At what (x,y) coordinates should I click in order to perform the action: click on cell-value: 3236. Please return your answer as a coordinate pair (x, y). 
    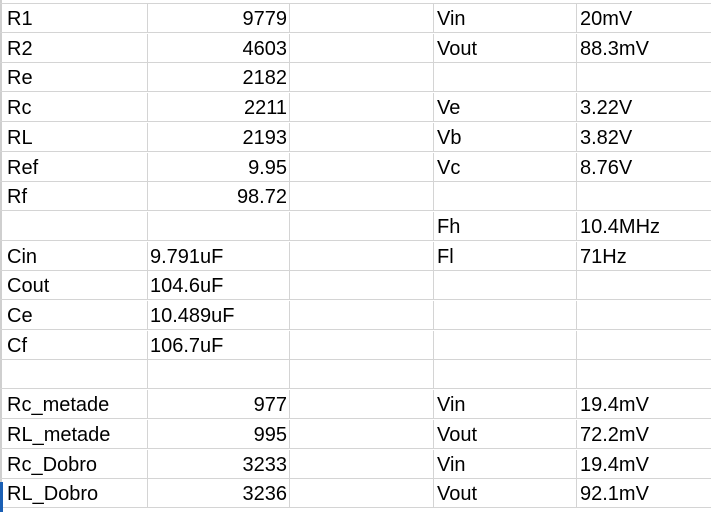
    Looking at the image, I should click on (219, 493).